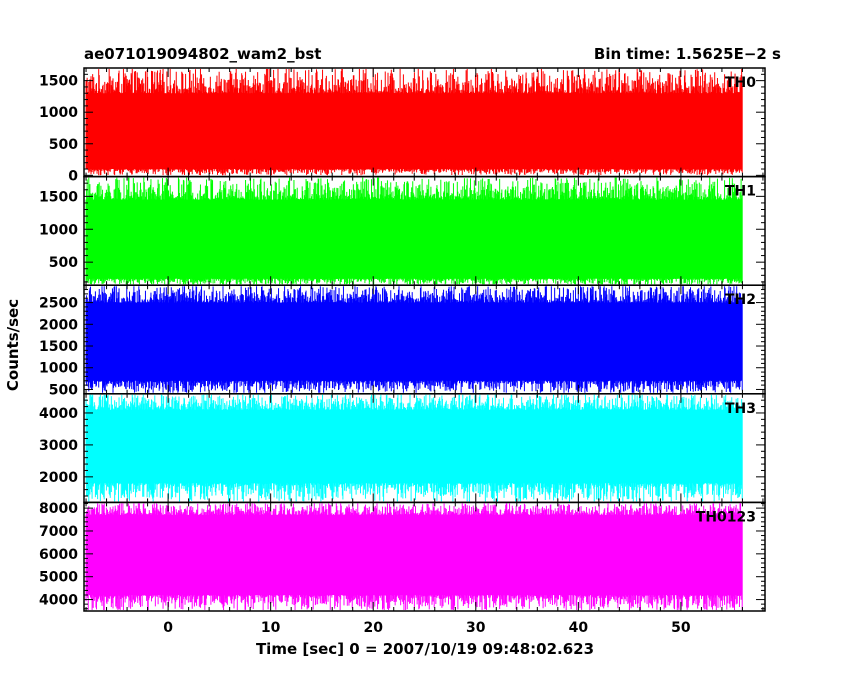 The image size is (850, 684). What do you see at coordinates (425, 649) in the screenshot?
I see `x-axis-title: Time [sec] 0 = 2007/10/19 09:48:02.623` at bounding box center [425, 649].